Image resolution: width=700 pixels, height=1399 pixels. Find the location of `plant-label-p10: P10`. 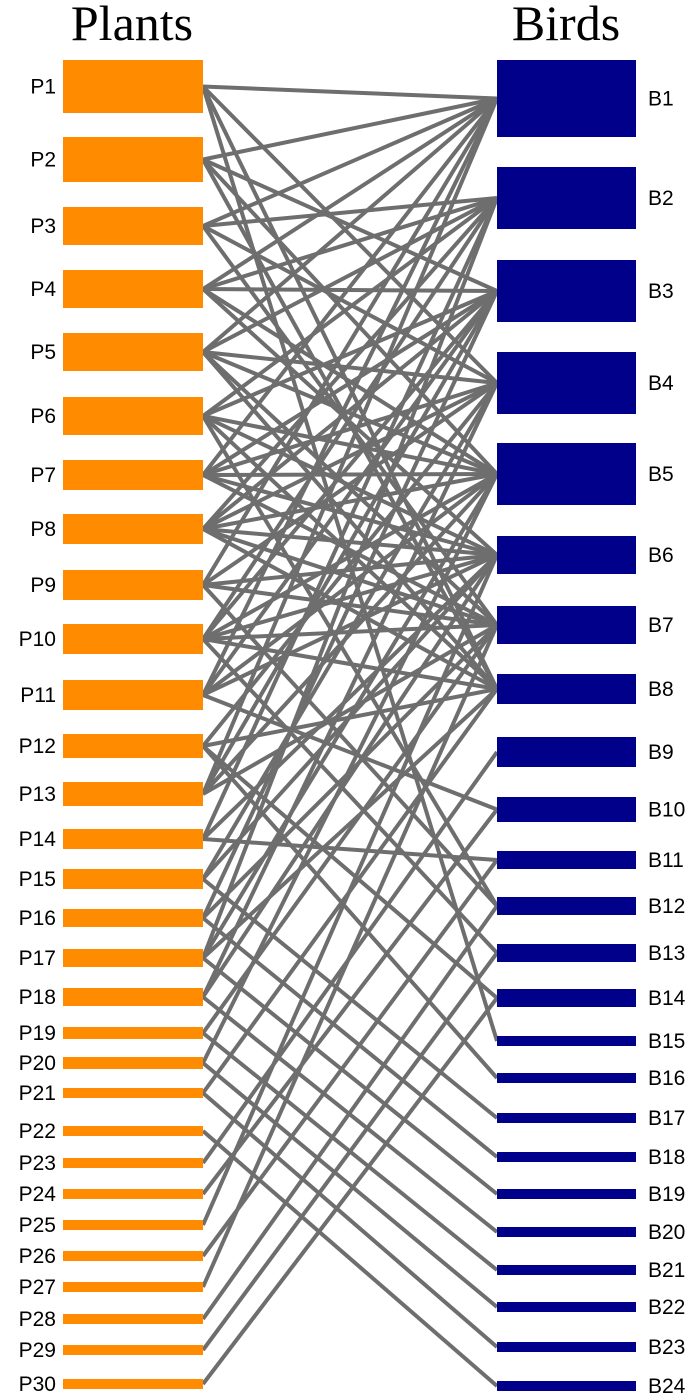

plant-label-p10: P10 is located at coordinates (37, 639).